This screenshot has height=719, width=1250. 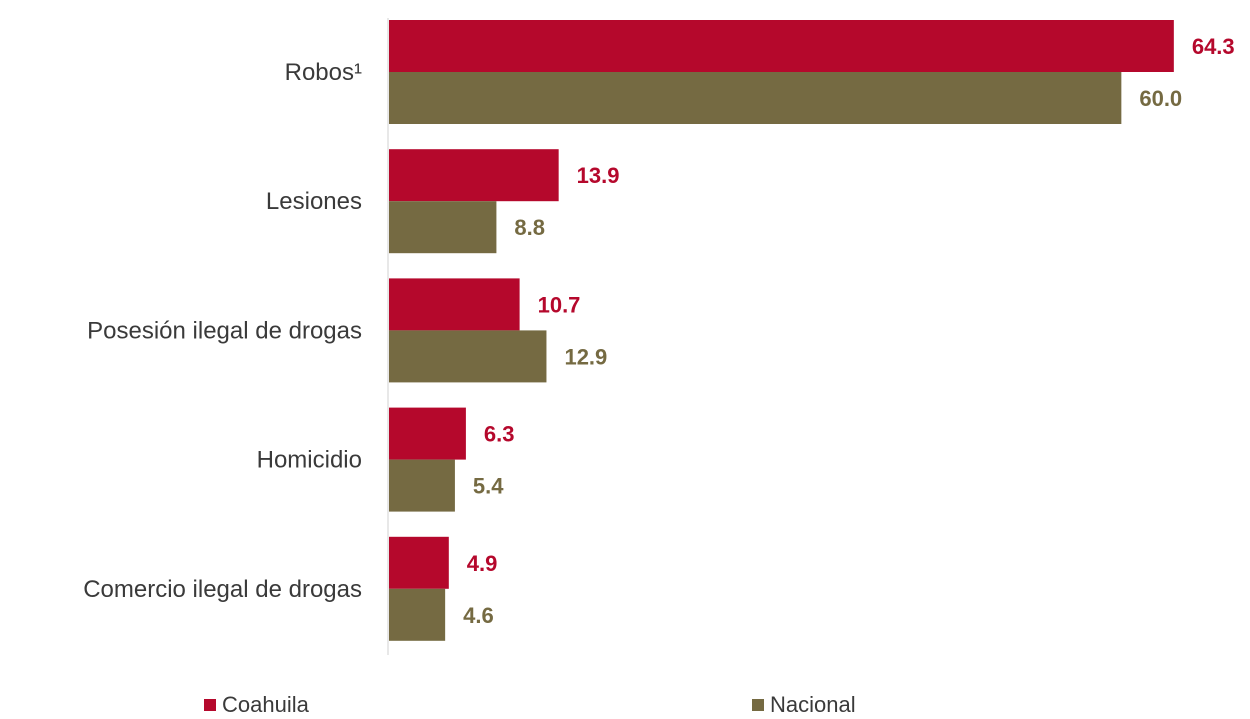 What do you see at coordinates (781, 46) in the screenshot?
I see `bar-coahuila-robos` at bounding box center [781, 46].